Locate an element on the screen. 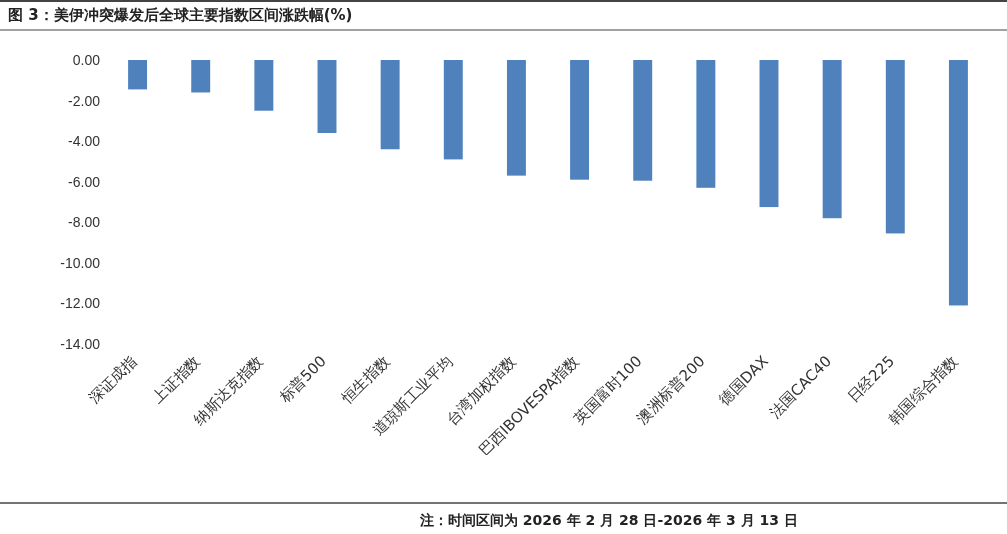 The width and height of the screenshot is (1007, 534). y-tick-label: 0.00 is located at coordinates (86, 59).